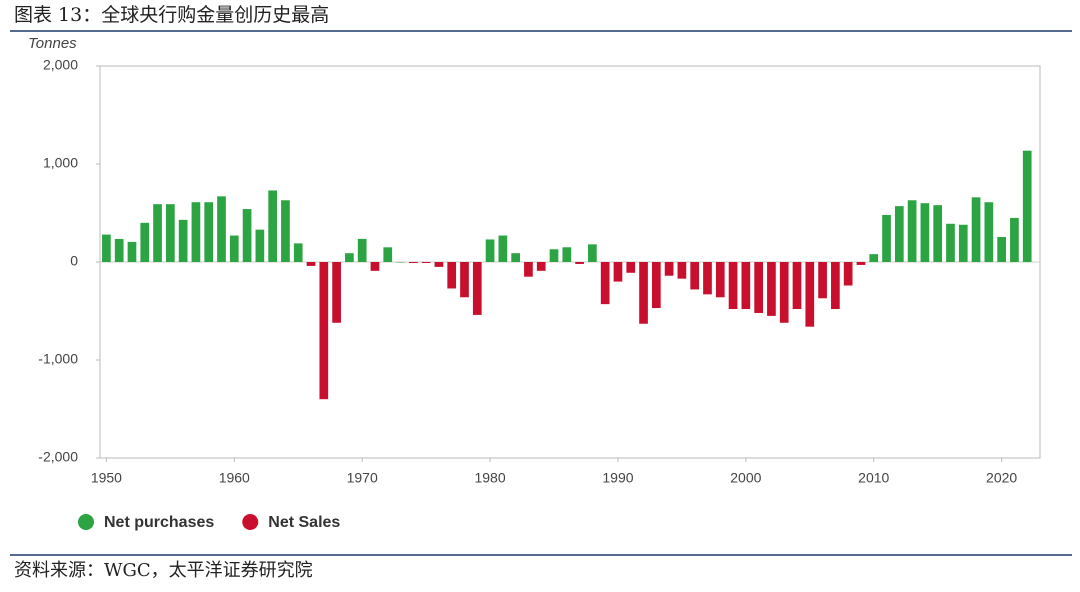  I want to click on x-tick-label: 1990, so click(617, 478).